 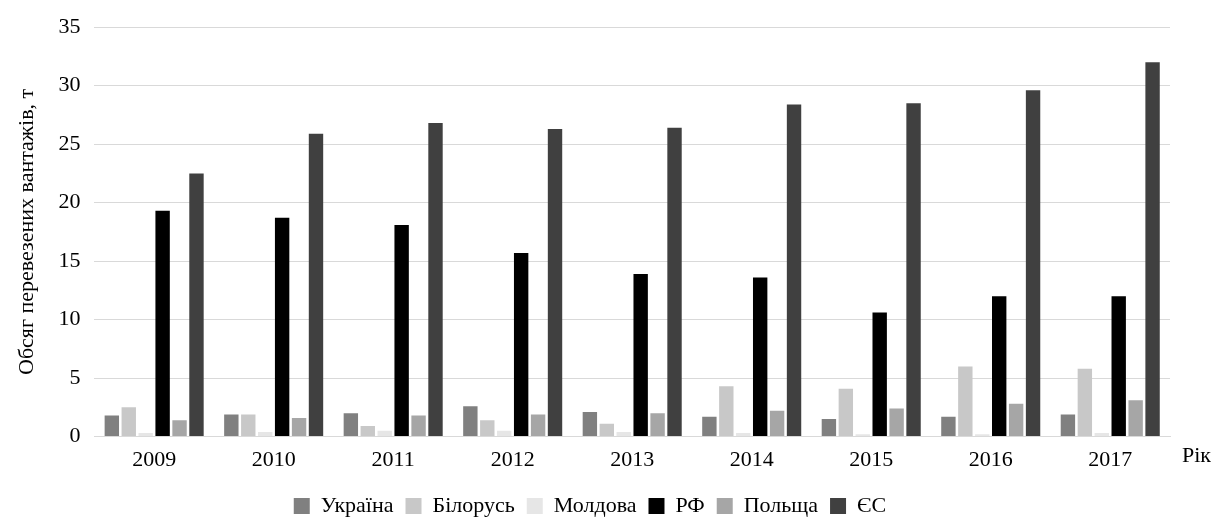 What do you see at coordinates (872, 504) in the screenshot?
I see `legend-label: ЄС` at bounding box center [872, 504].